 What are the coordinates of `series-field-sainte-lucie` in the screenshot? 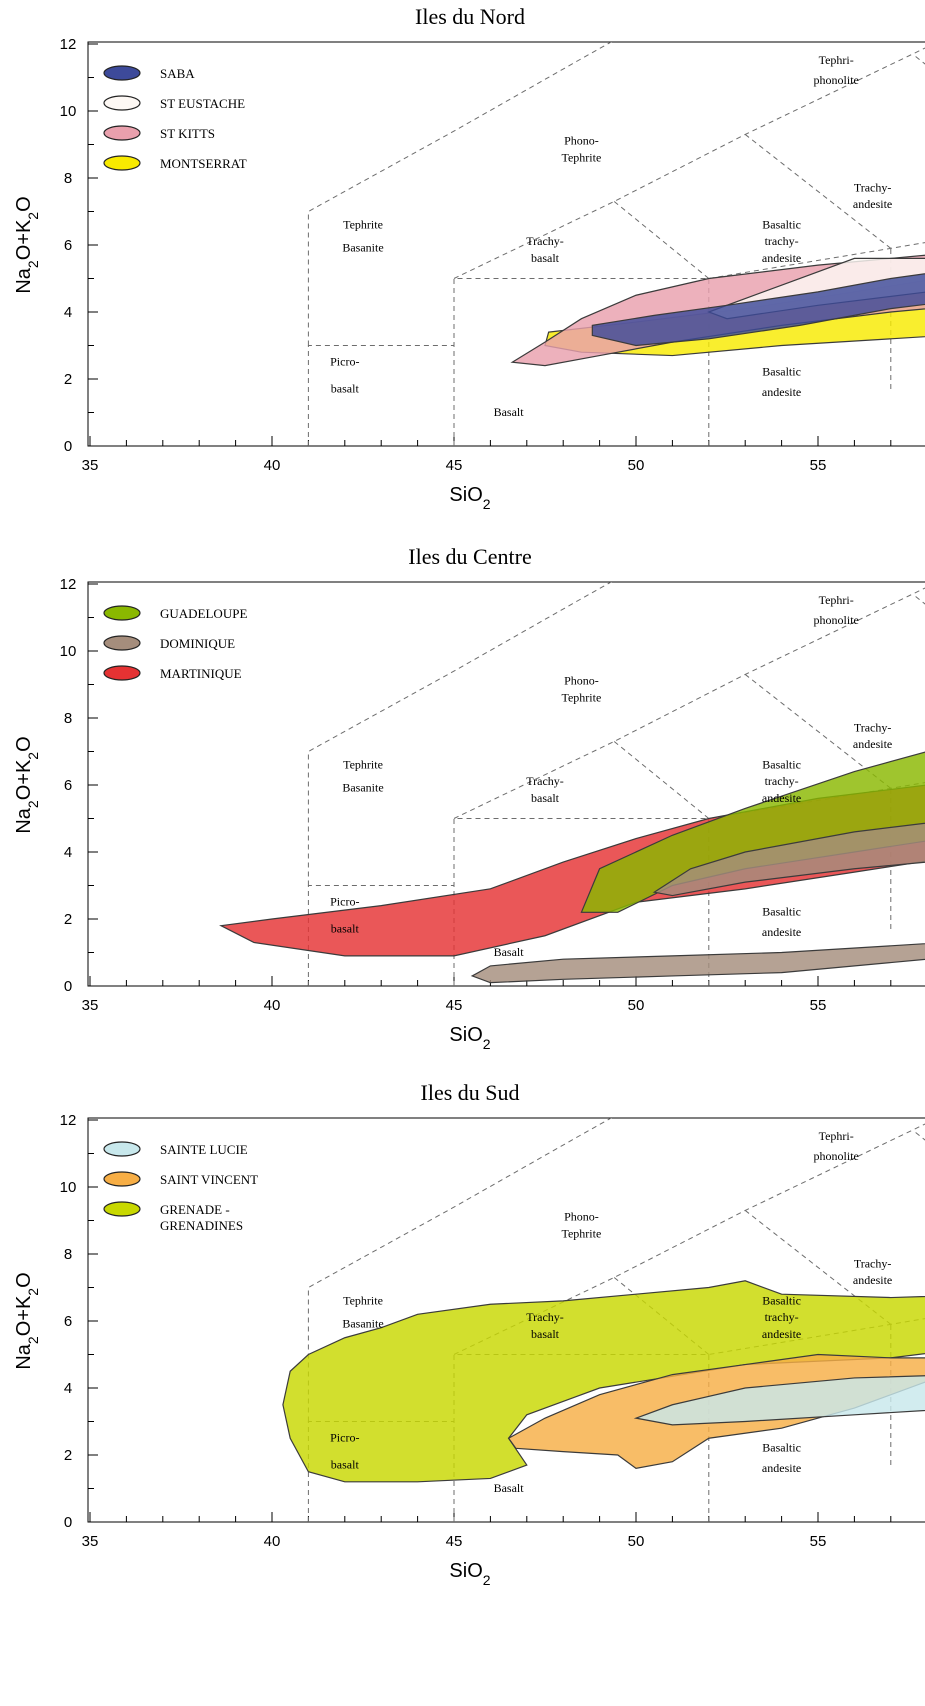 It's located at (779, 1400).